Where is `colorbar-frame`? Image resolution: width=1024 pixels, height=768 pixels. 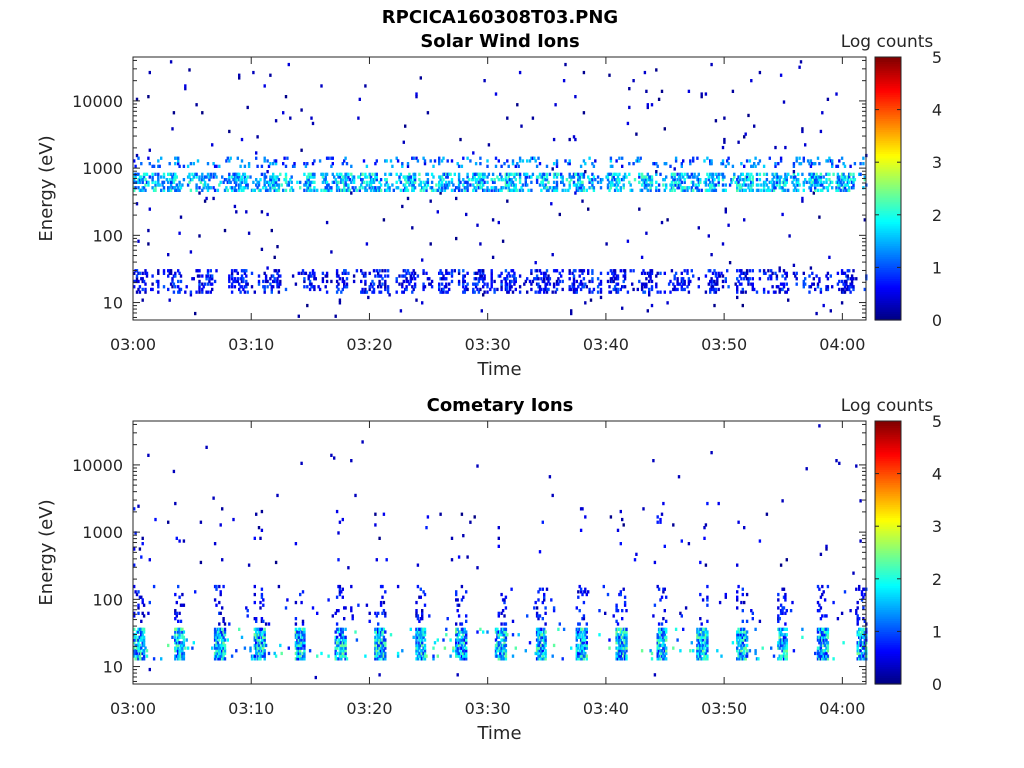 colorbar-frame is located at coordinates (888, 188).